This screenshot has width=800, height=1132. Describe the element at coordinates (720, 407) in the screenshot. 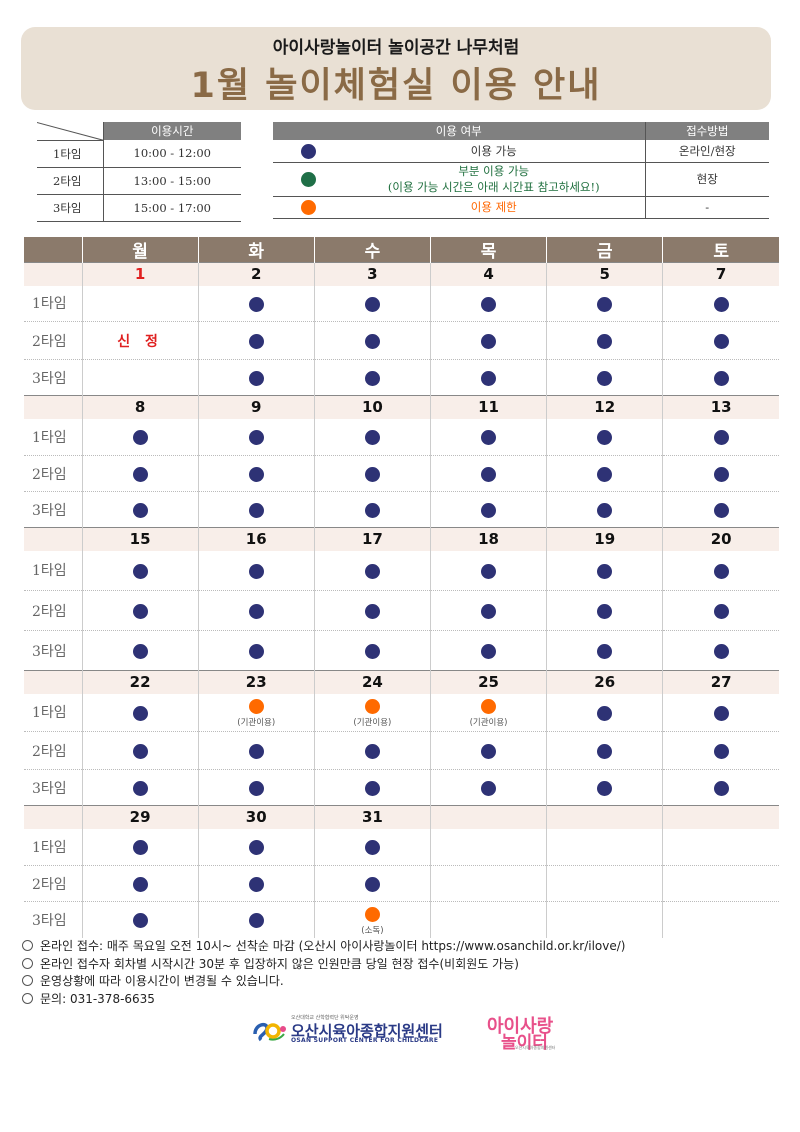

I see `date-cell: 13` at that location.